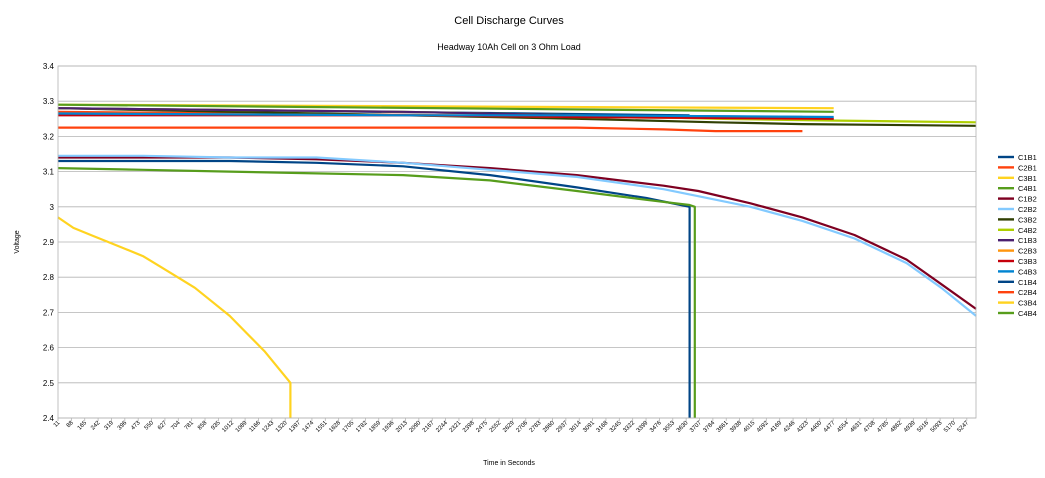  I want to click on x-tick-label: 2167, so click(429, 427).